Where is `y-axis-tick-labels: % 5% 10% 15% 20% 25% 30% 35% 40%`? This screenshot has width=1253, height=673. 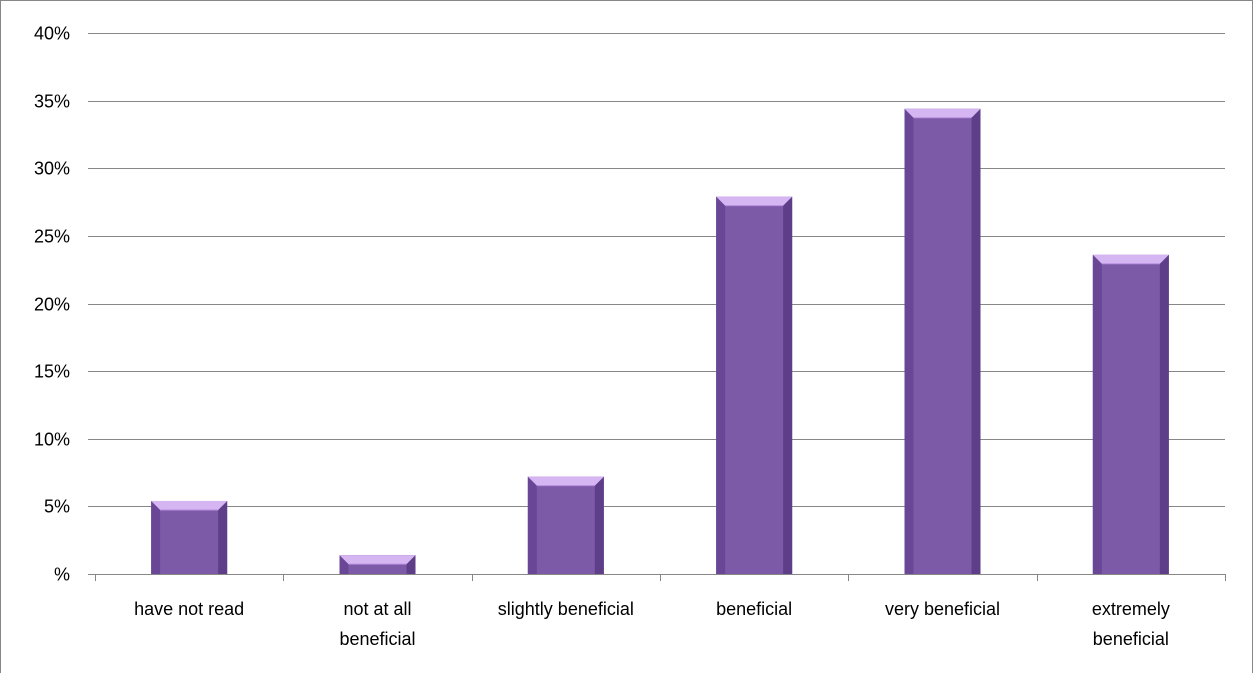
y-axis-tick-labels: % 5% 10% 15% 20% 25% 30% 35% 40% is located at coordinates (52, 304).